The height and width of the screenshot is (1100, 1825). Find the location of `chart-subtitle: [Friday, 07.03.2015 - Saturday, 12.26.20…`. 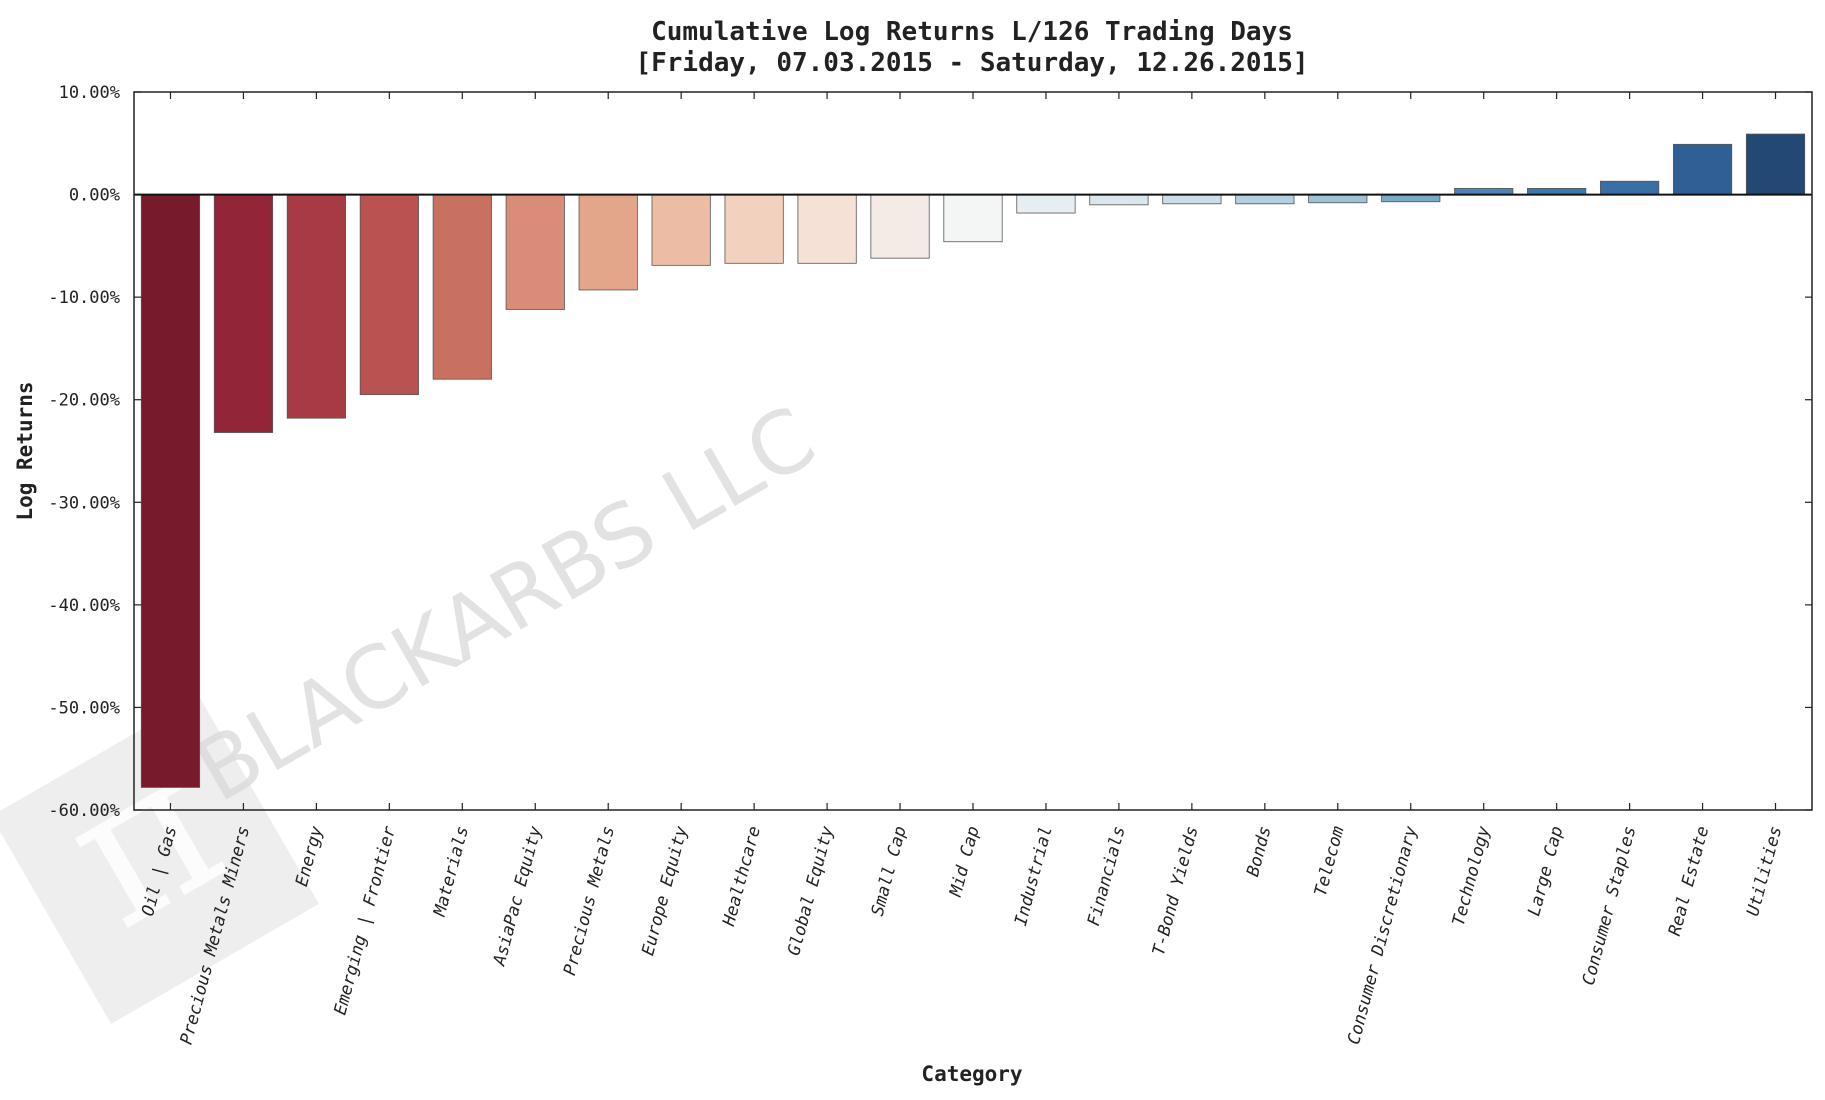

chart-subtitle: [Friday, 07.03.2015 - Saturday, 12.26.20… is located at coordinates (971, 63).